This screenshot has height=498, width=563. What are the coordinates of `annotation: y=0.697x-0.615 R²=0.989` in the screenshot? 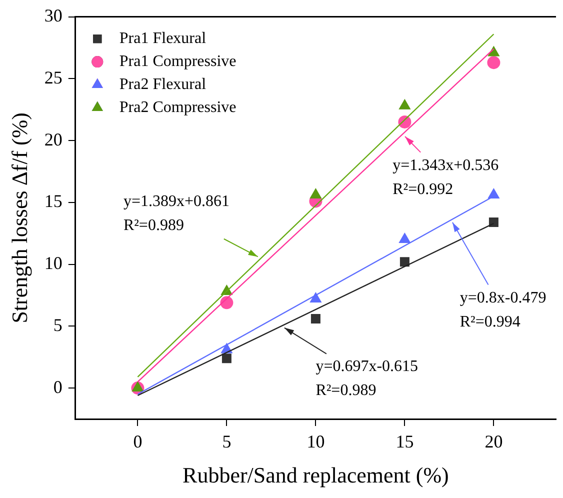 It's located at (367, 379).